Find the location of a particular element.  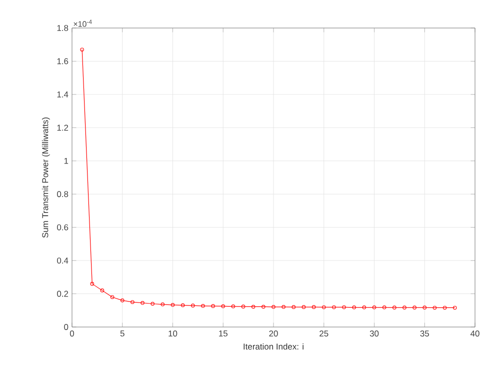

y-tick-label: 1.4 is located at coordinates (62, 95).